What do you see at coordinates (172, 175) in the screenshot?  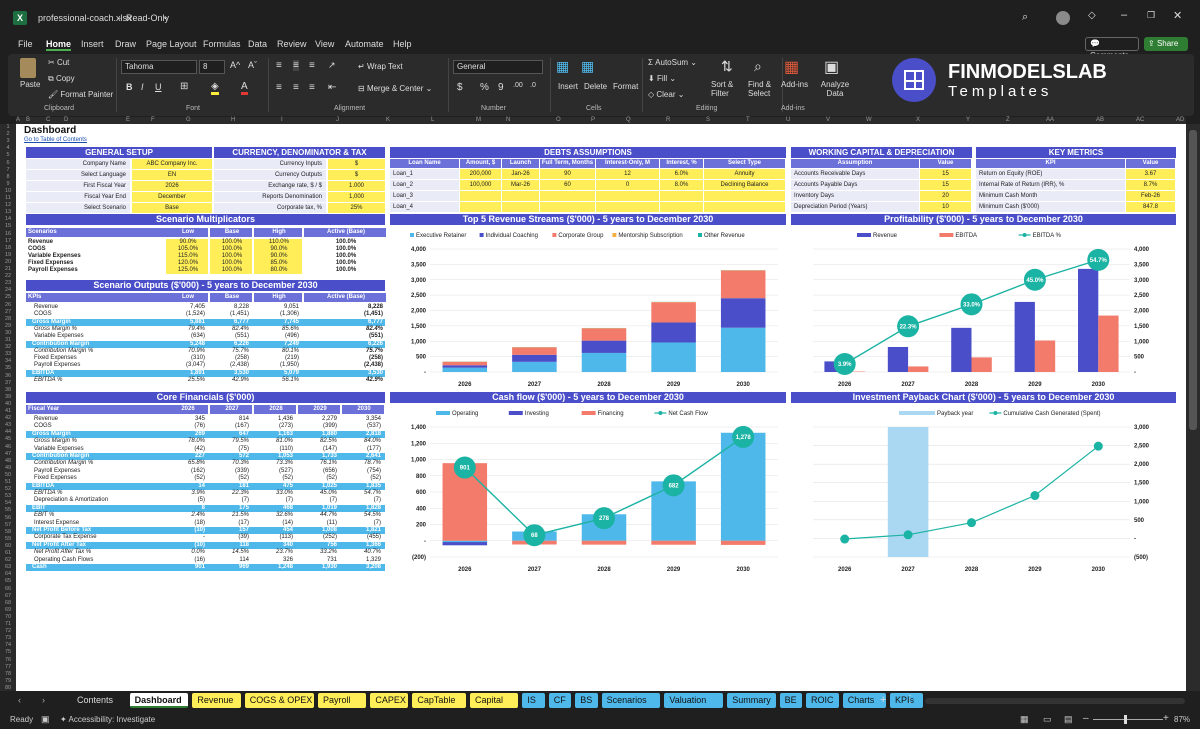 I see `setup-value: EN` at bounding box center [172, 175].